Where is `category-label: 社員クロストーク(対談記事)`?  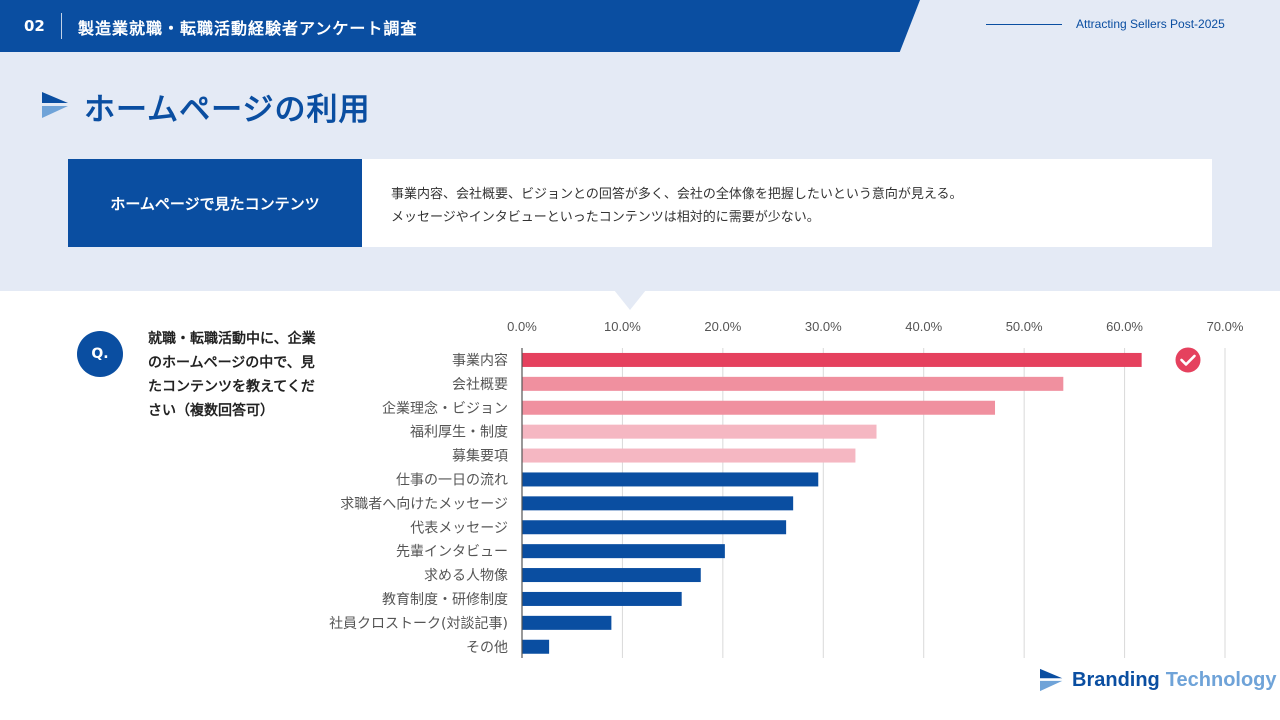 category-label: 社員クロストーク(対談記事) is located at coordinates (418, 623).